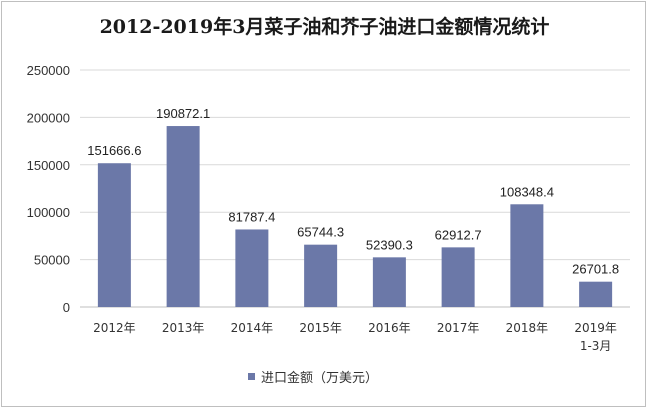 Image resolution: width=649 pixels, height=410 pixels. What do you see at coordinates (48, 165) in the screenshot?
I see `y-tick-label: 150000` at bounding box center [48, 165].